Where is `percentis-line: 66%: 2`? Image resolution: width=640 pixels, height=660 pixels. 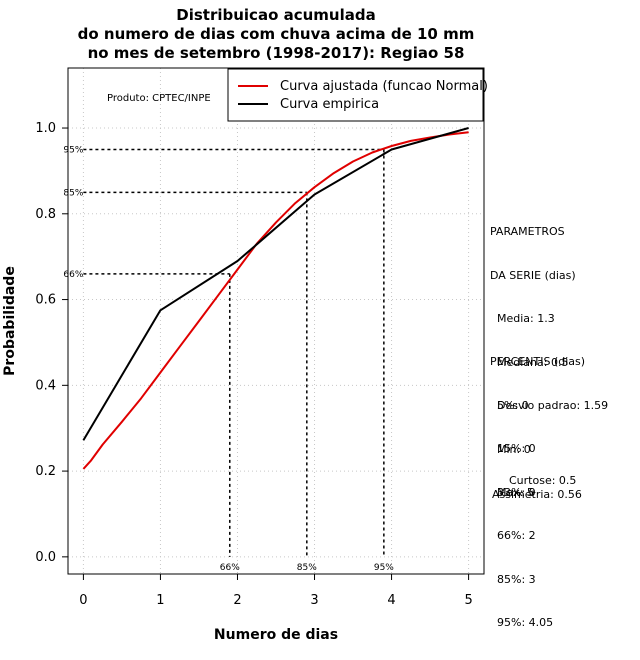 percentis-line: 66%: 2 is located at coordinates (513, 535).